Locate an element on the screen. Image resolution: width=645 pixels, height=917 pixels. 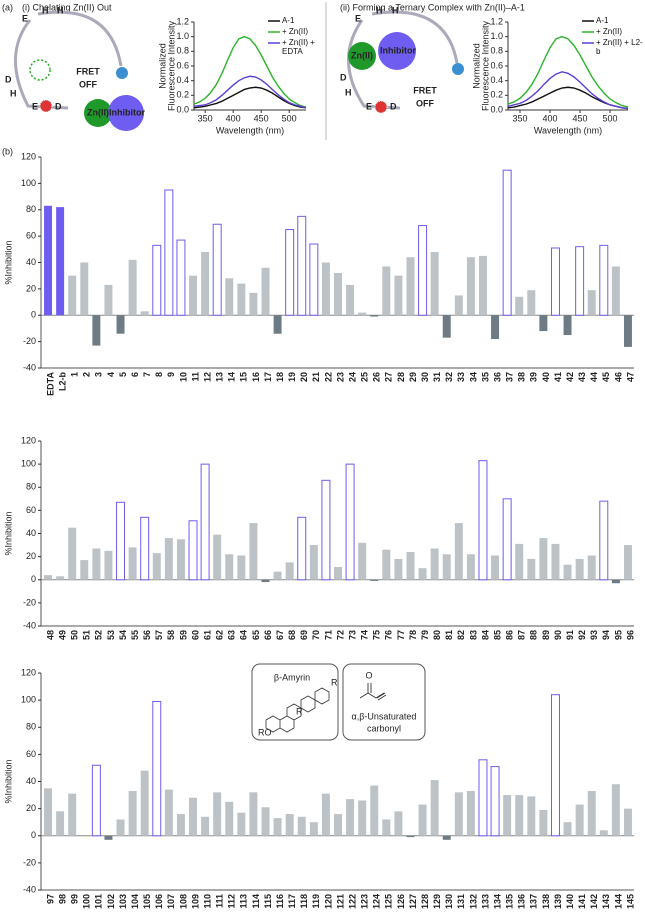
legend-label: + Zn(II) is located at coordinates (295, 31).